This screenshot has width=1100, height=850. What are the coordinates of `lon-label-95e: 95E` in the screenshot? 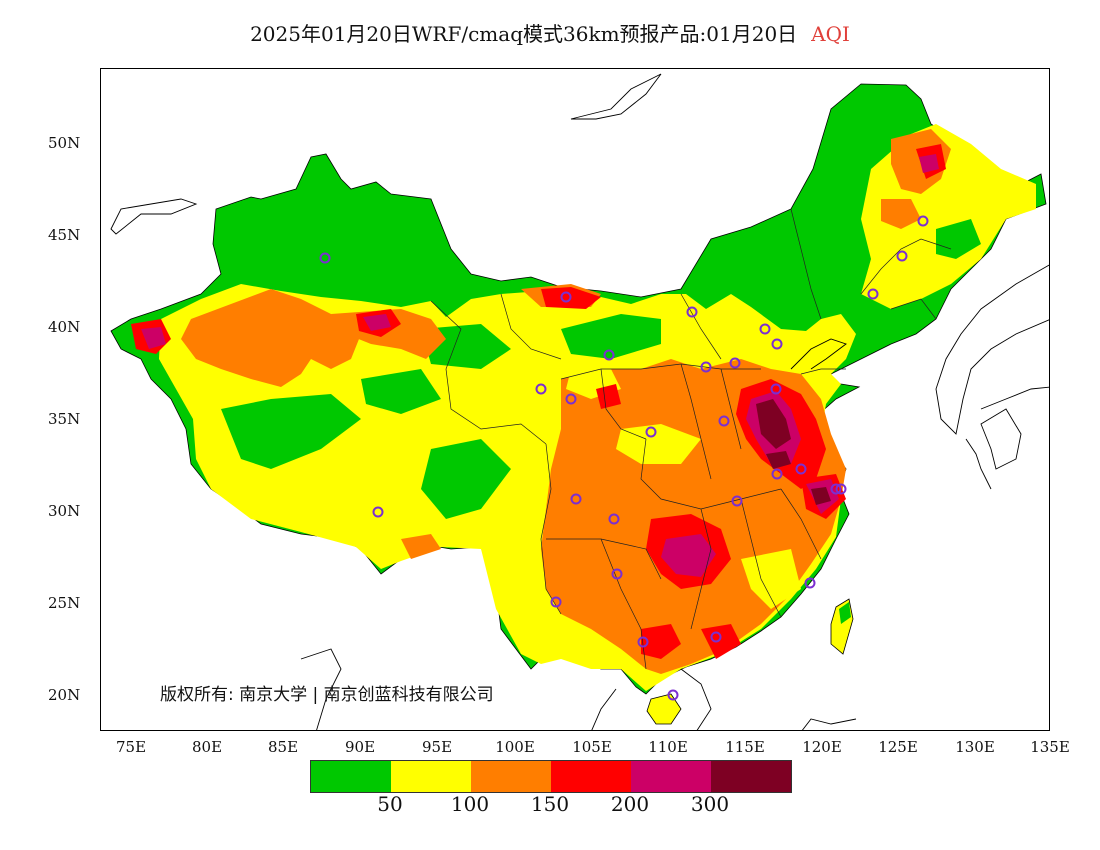 It's located at (437, 747).